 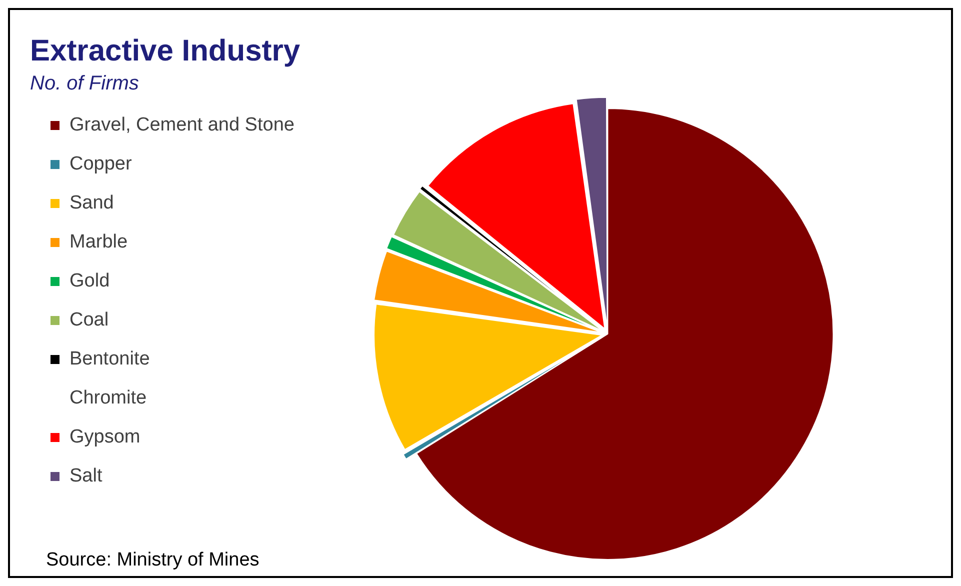 I want to click on legend-label: Marble, so click(x=99, y=242).